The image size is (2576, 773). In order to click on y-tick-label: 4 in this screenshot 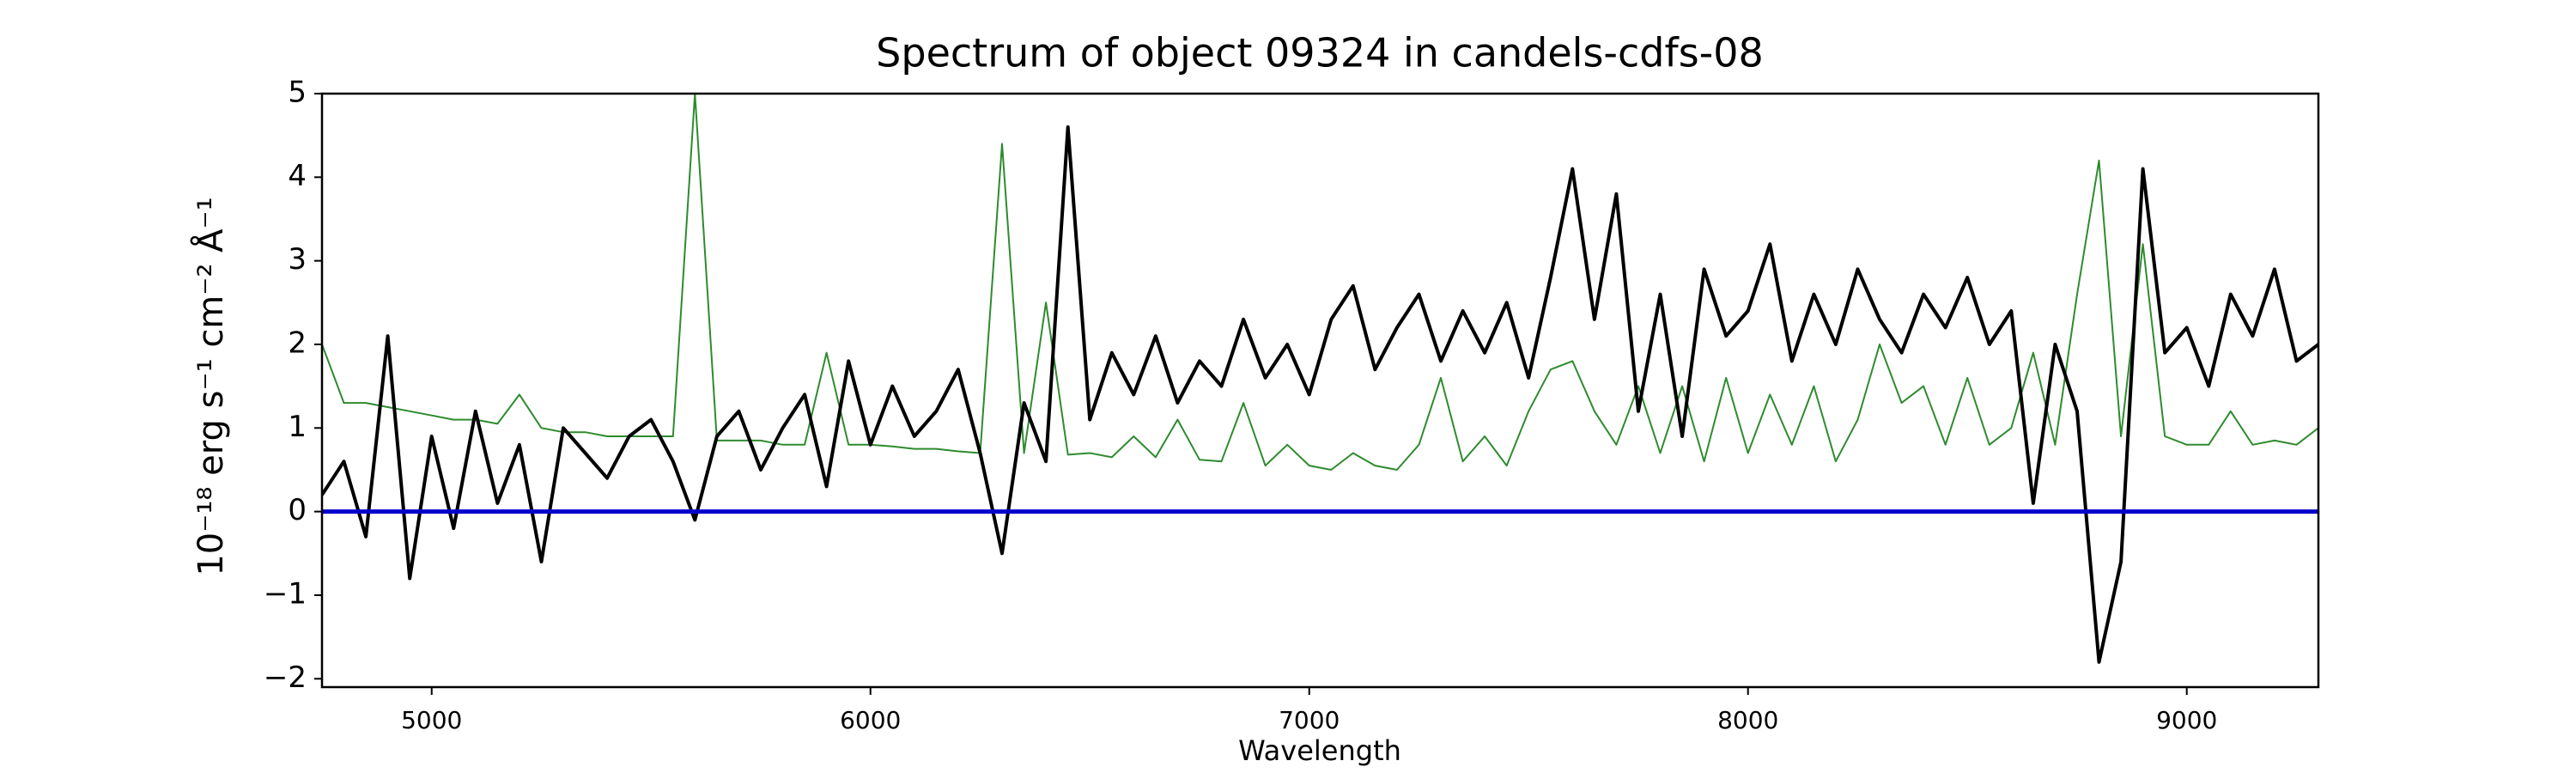, I will do `click(297, 176)`.